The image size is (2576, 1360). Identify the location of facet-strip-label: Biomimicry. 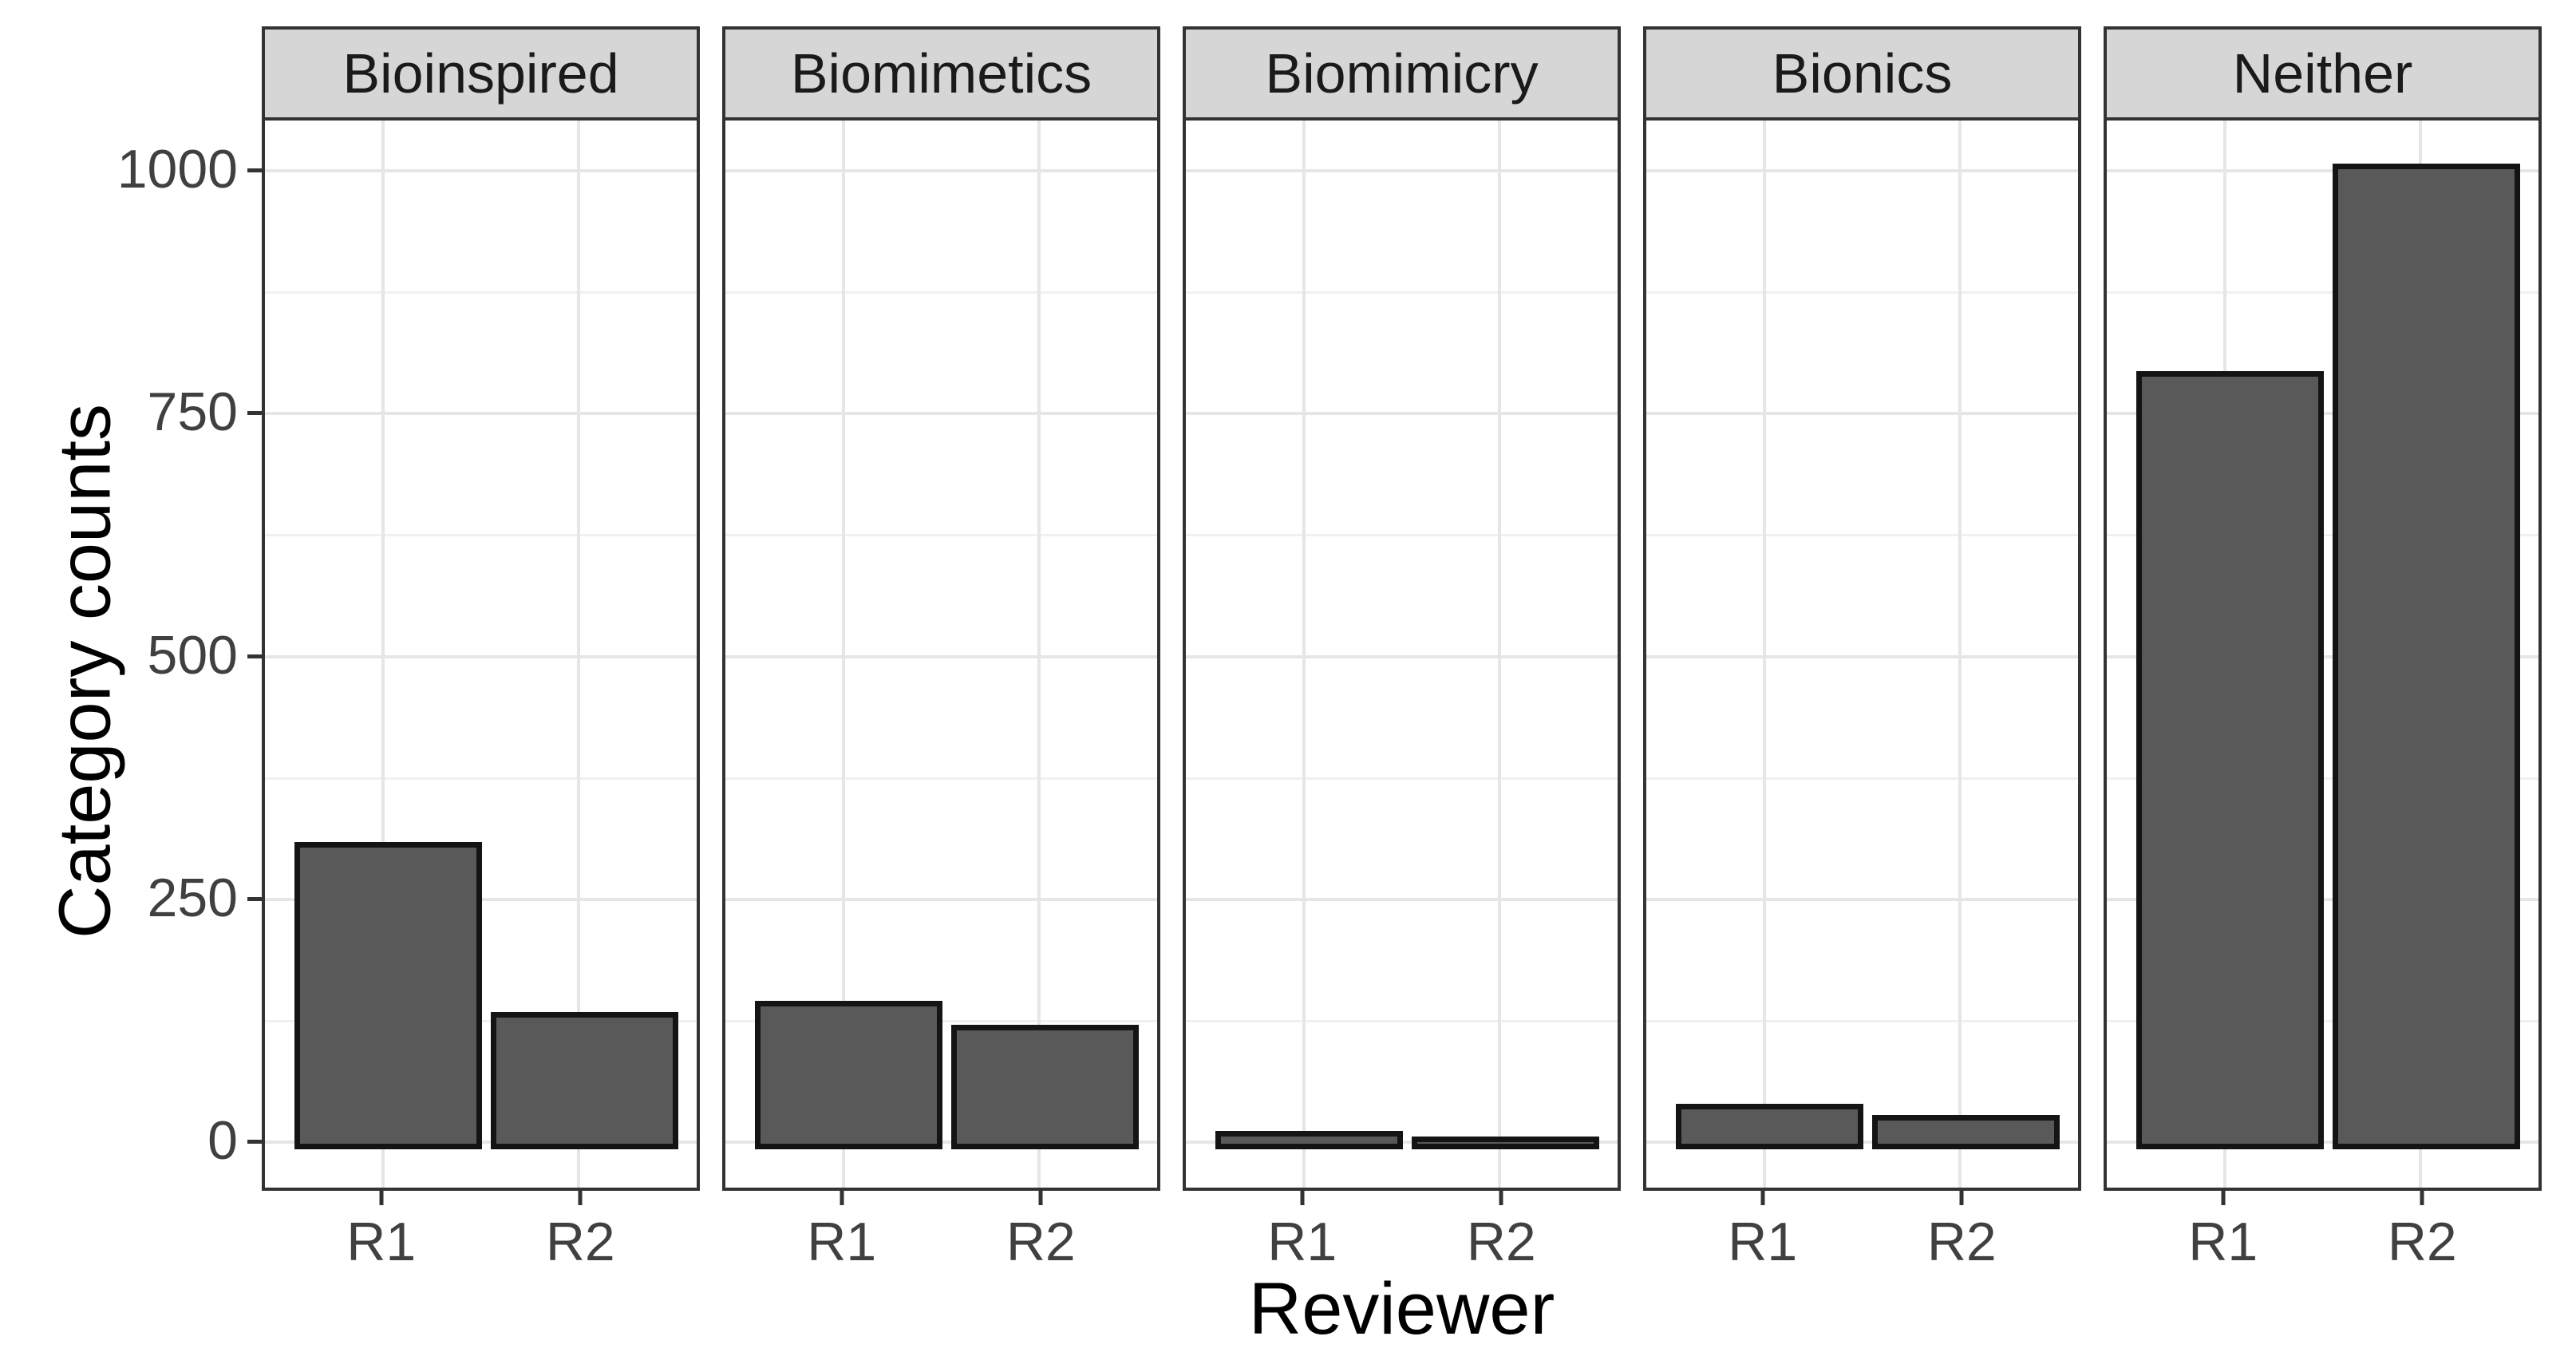
(1402, 73).